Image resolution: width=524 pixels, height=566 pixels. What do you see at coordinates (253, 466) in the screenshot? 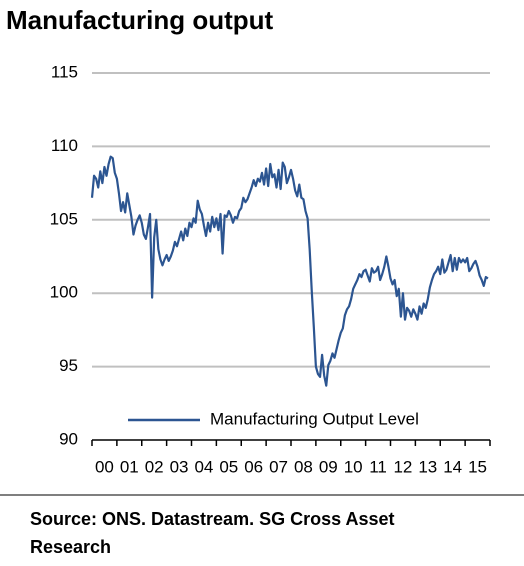
I see `x-tick-label: 06` at bounding box center [253, 466].